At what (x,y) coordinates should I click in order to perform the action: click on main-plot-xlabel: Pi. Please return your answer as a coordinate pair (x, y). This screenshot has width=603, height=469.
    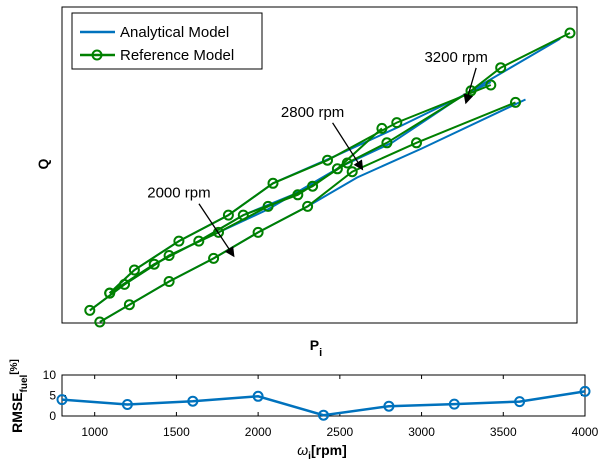
    Looking at the image, I should click on (316, 348).